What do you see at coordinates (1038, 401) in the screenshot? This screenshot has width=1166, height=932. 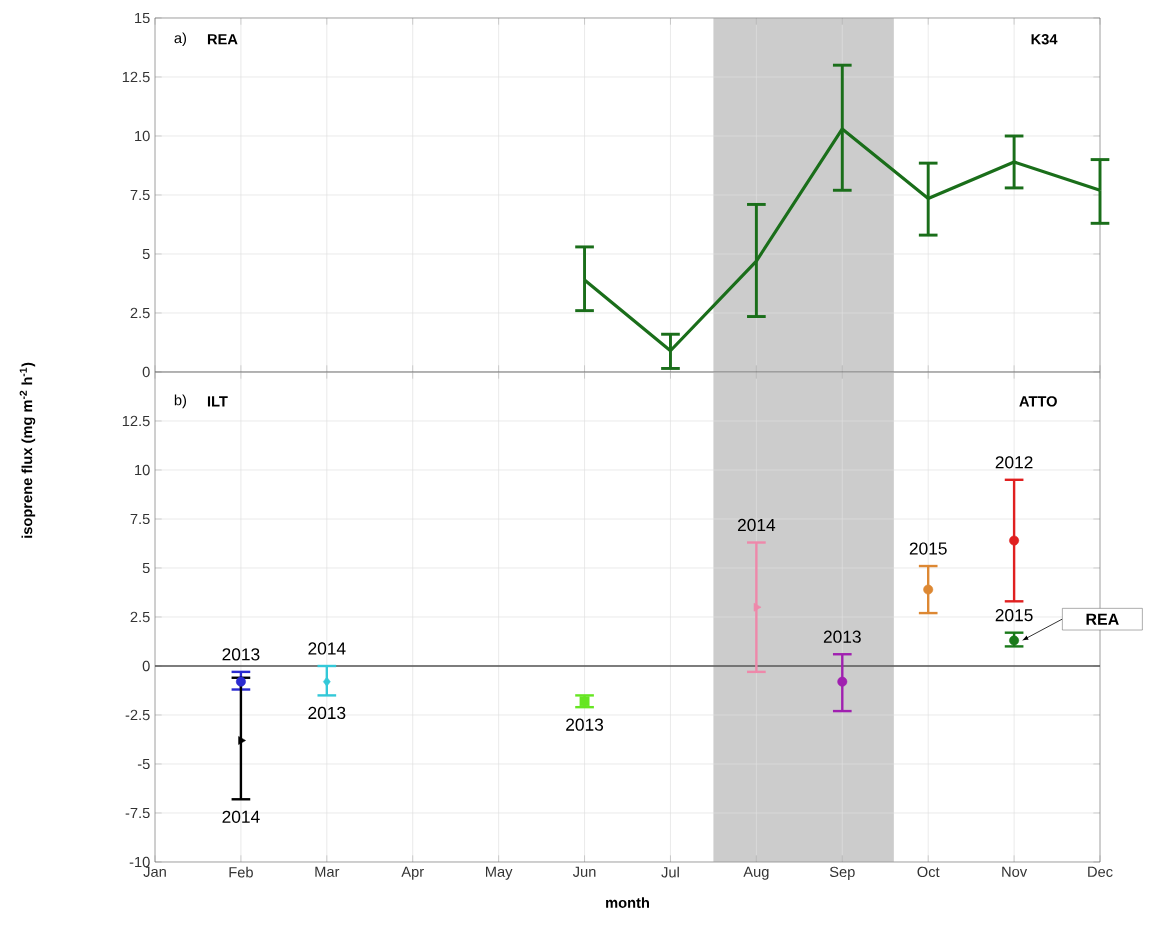 I see `annotation: ATTO` at bounding box center [1038, 401].